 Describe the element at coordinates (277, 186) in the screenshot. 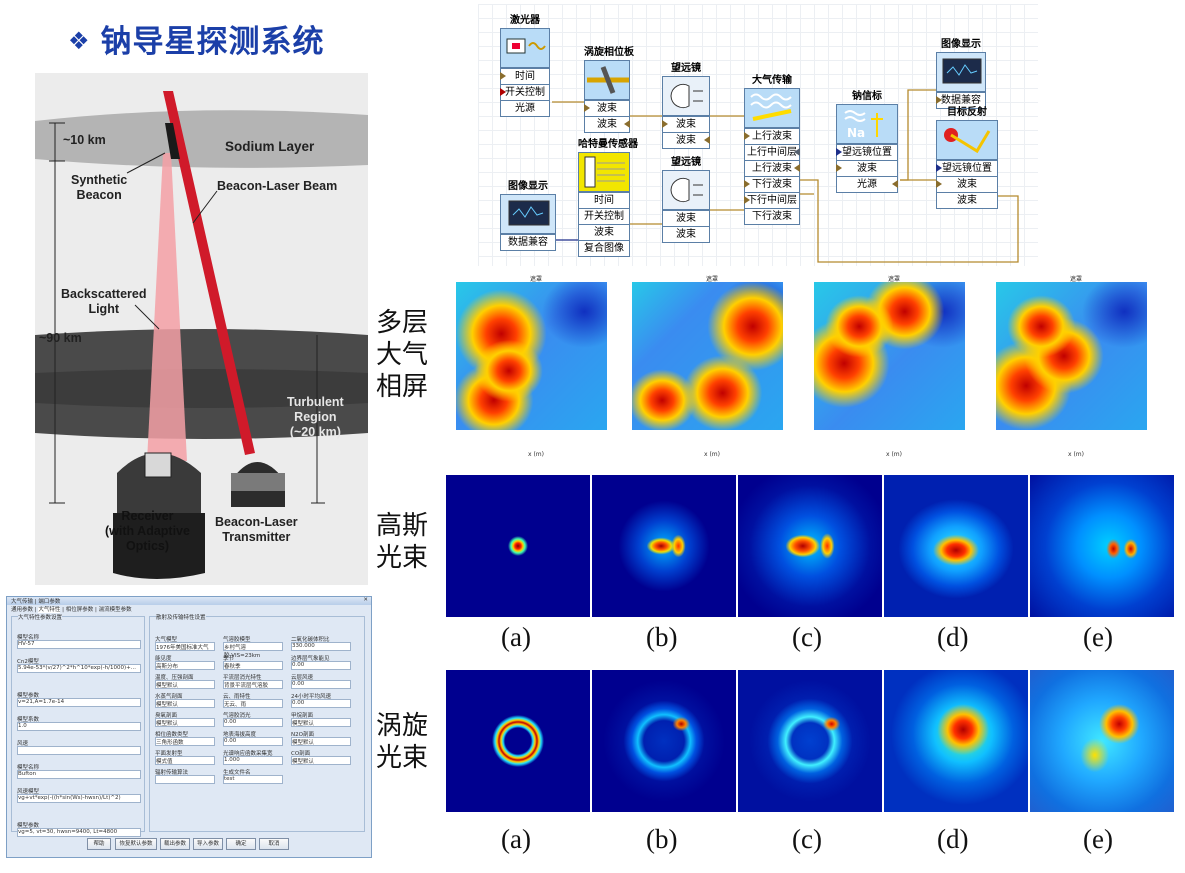

I see `beacon-laser-beam-label: Beacon-Laser Beam` at that location.